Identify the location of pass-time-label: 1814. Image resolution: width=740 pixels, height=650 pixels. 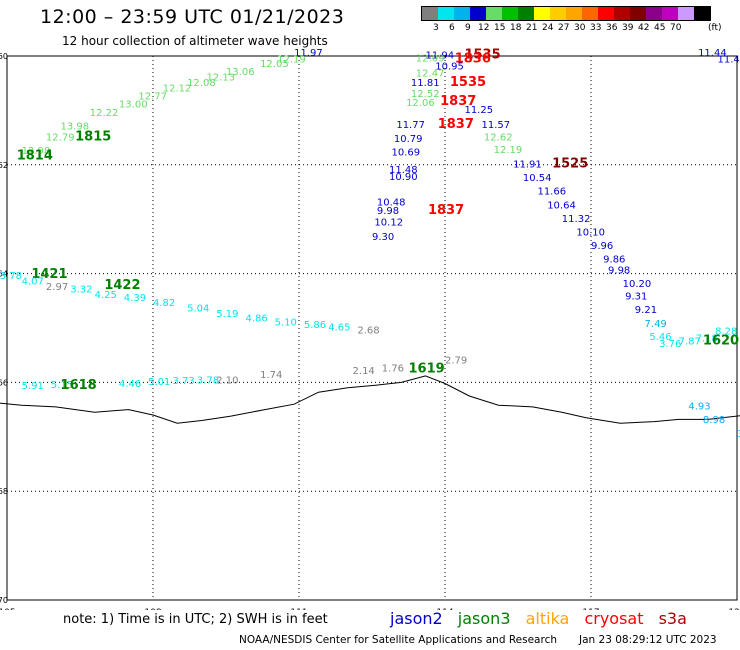
(35, 155).